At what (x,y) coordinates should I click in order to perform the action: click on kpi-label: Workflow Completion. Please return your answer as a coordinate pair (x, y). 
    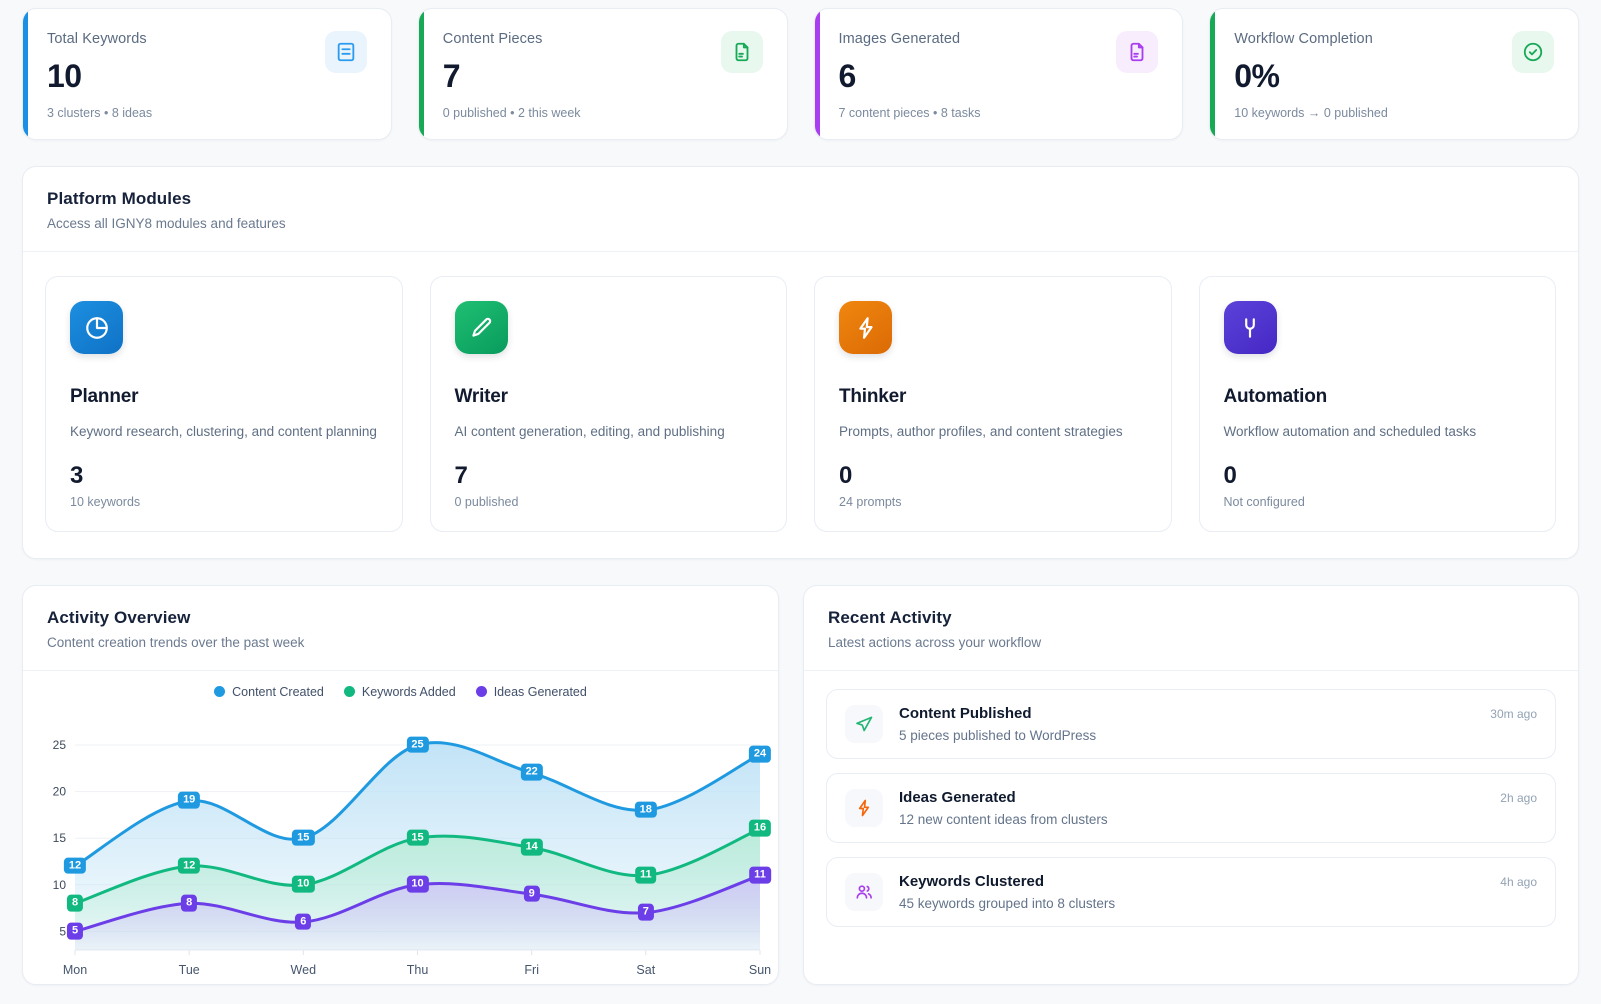
    Looking at the image, I should click on (1303, 39).